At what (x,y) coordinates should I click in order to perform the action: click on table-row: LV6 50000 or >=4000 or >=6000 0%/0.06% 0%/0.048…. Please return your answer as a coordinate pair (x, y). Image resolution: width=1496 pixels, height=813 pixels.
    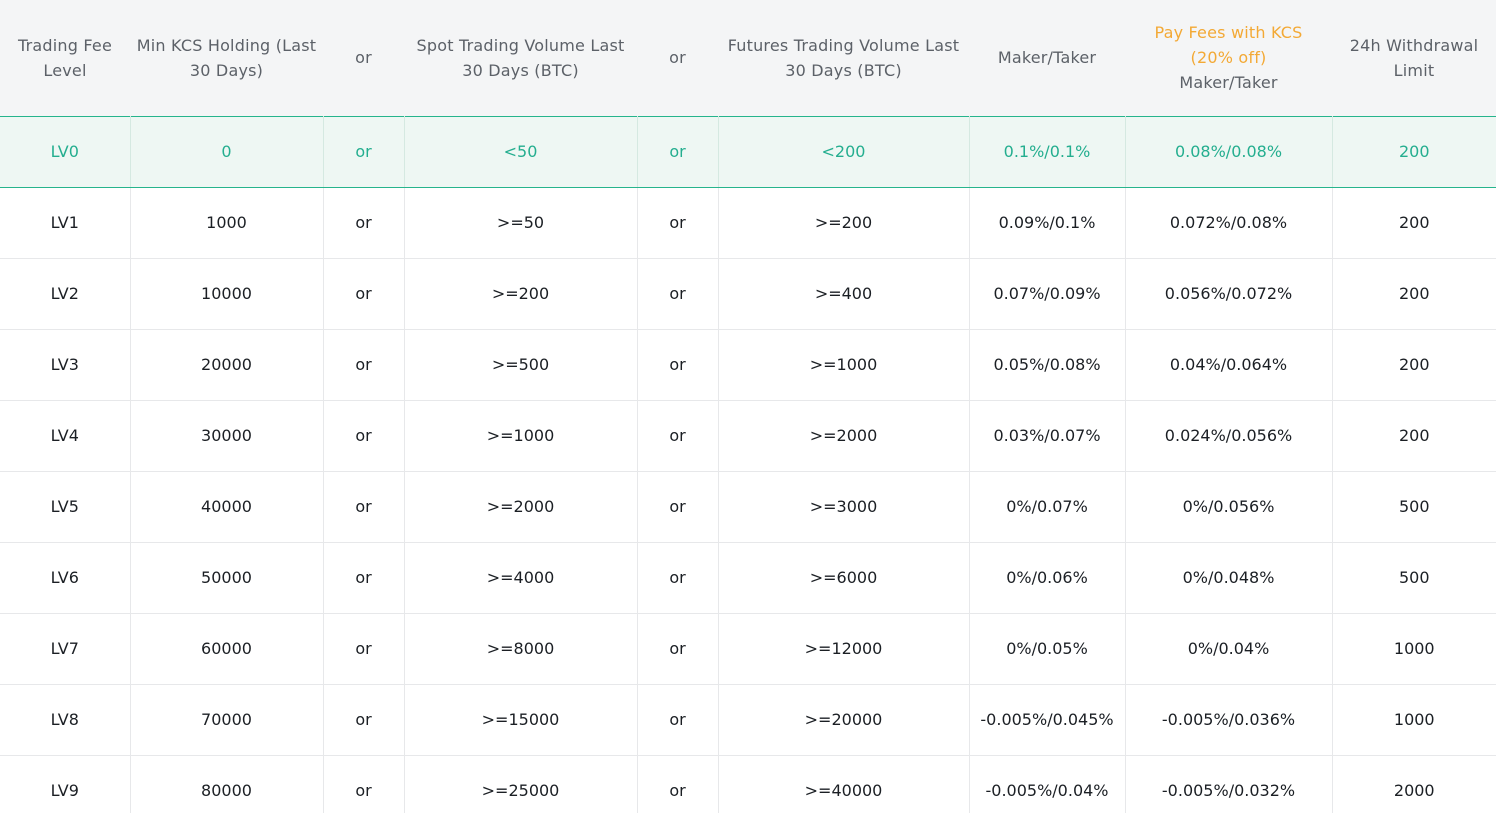
    Looking at the image, I should click on (748, 578).